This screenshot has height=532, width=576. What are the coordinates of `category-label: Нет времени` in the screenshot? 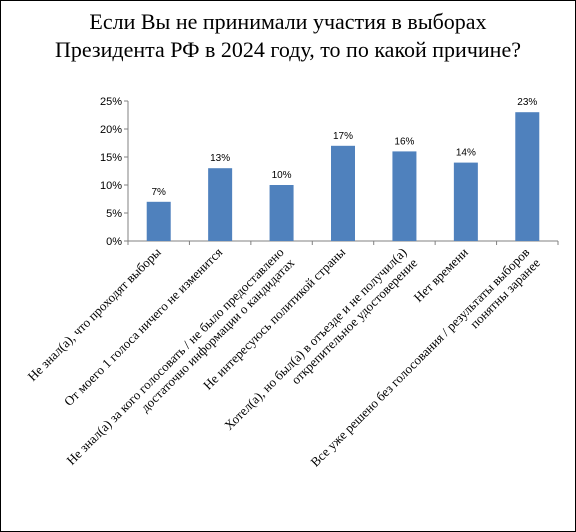 It's located at (441, 274).